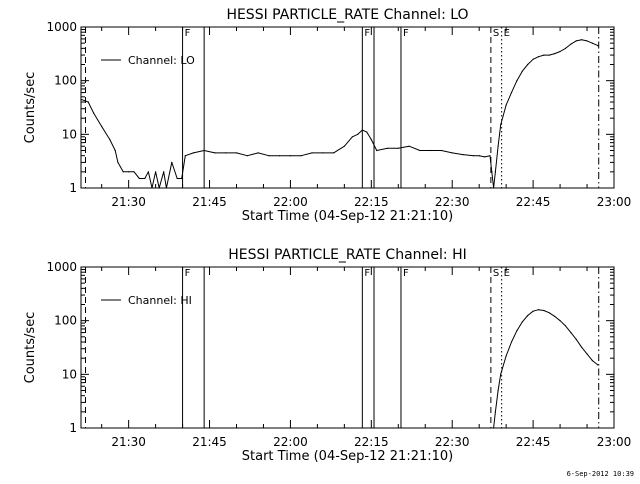  Describe the element at coordinates (161, 60) in the screenshot. I see `legend-label: Channel: LO` at that location.